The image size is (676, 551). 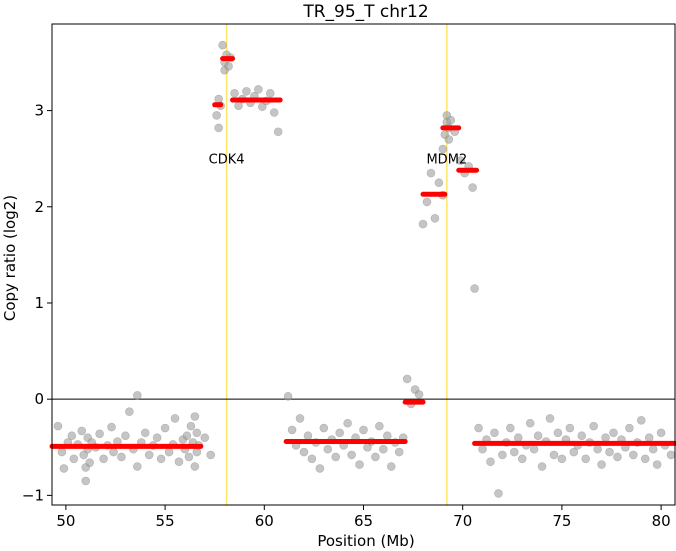 I want to click on y-axis-label: Copy ratio (log2), so click(x=10, y=258).